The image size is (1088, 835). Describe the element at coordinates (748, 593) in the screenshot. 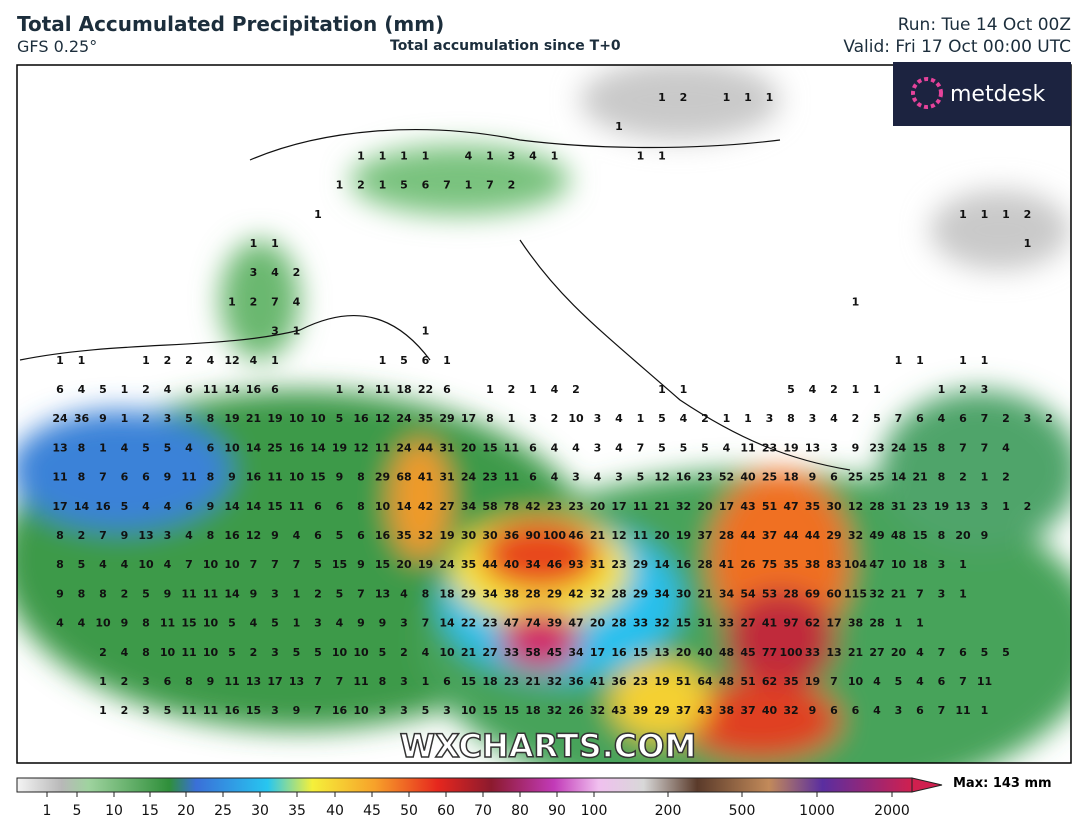

I see `precip-value: 54` at that location.